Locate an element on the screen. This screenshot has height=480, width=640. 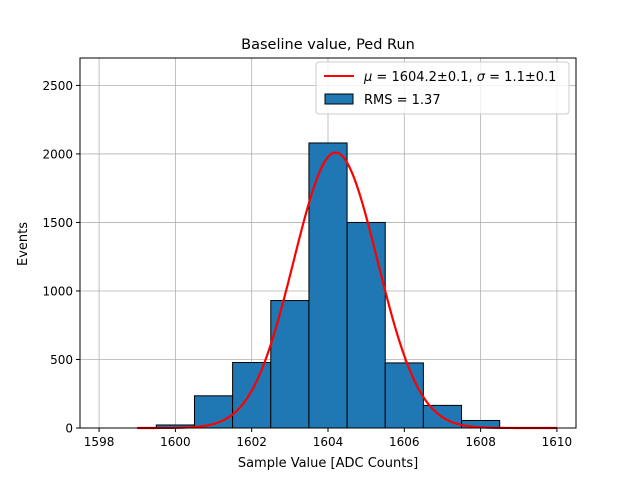
x-tick-label: 1608 is located at coordinates (480, 442).